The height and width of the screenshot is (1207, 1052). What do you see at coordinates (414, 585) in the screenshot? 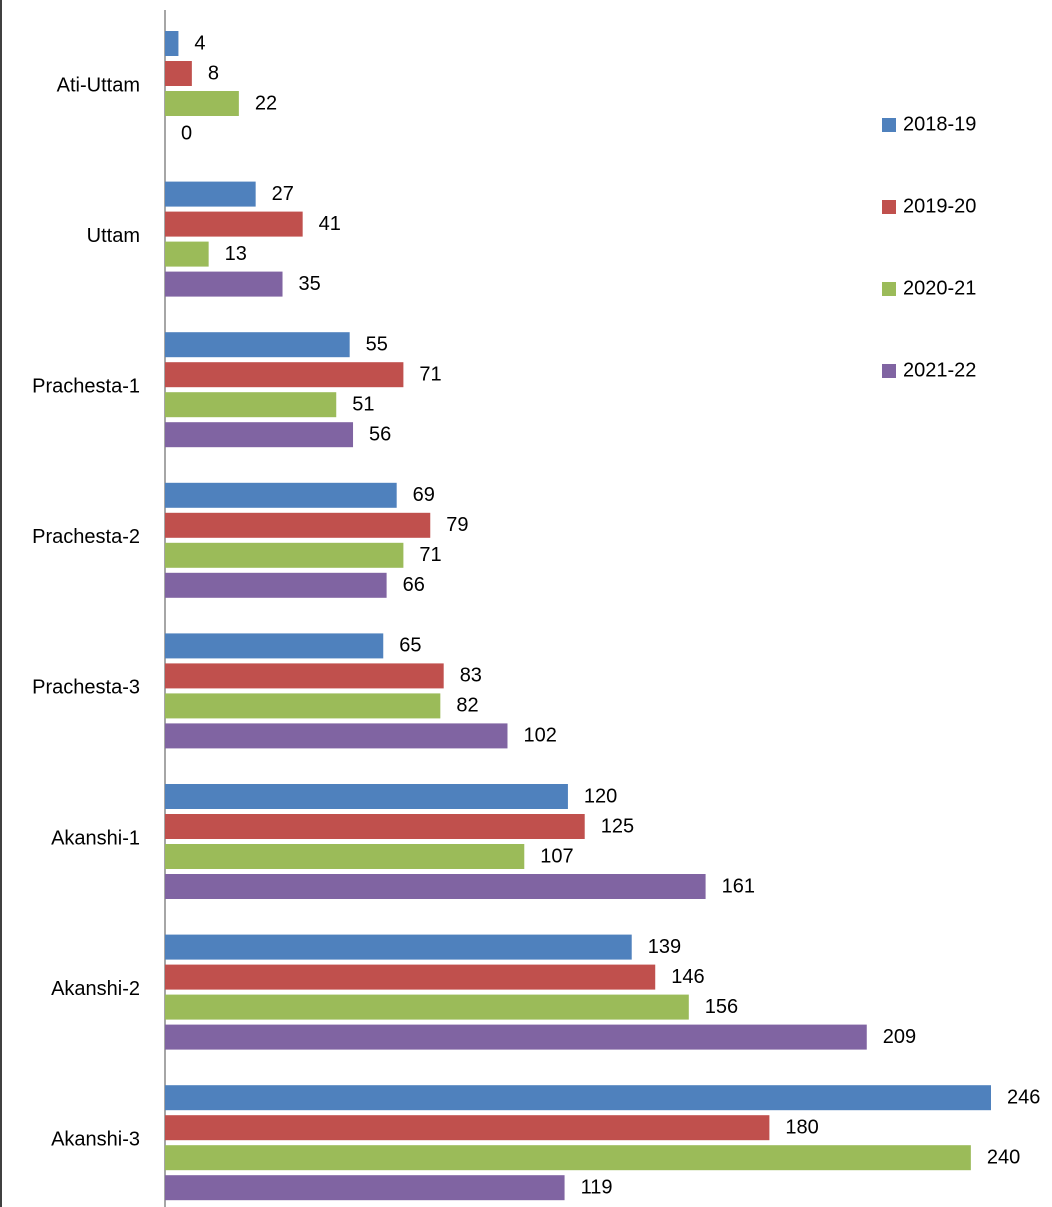
I see `data-label: 66` at bounding box center [414, 585].